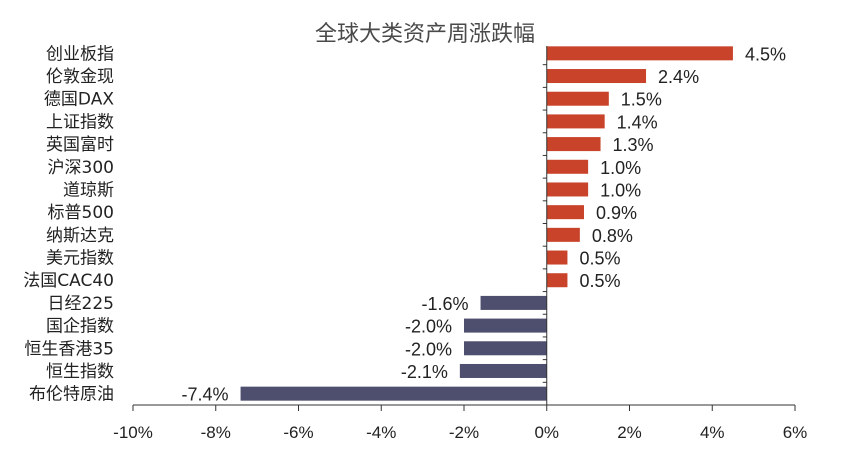 The image size is (865, 461). Describe the element at coordinates (712, 432) in the screenshot. I see `x-tick-label: 4%` at that location.